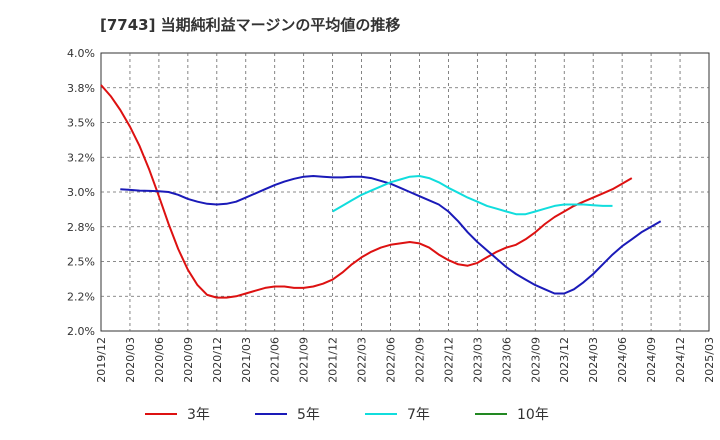 The width and height of the screenshot is (720, 440). Describe the element at coordinates (419, 360) in the screenshot. I see `x-tick-label: 2022/09` at that location.